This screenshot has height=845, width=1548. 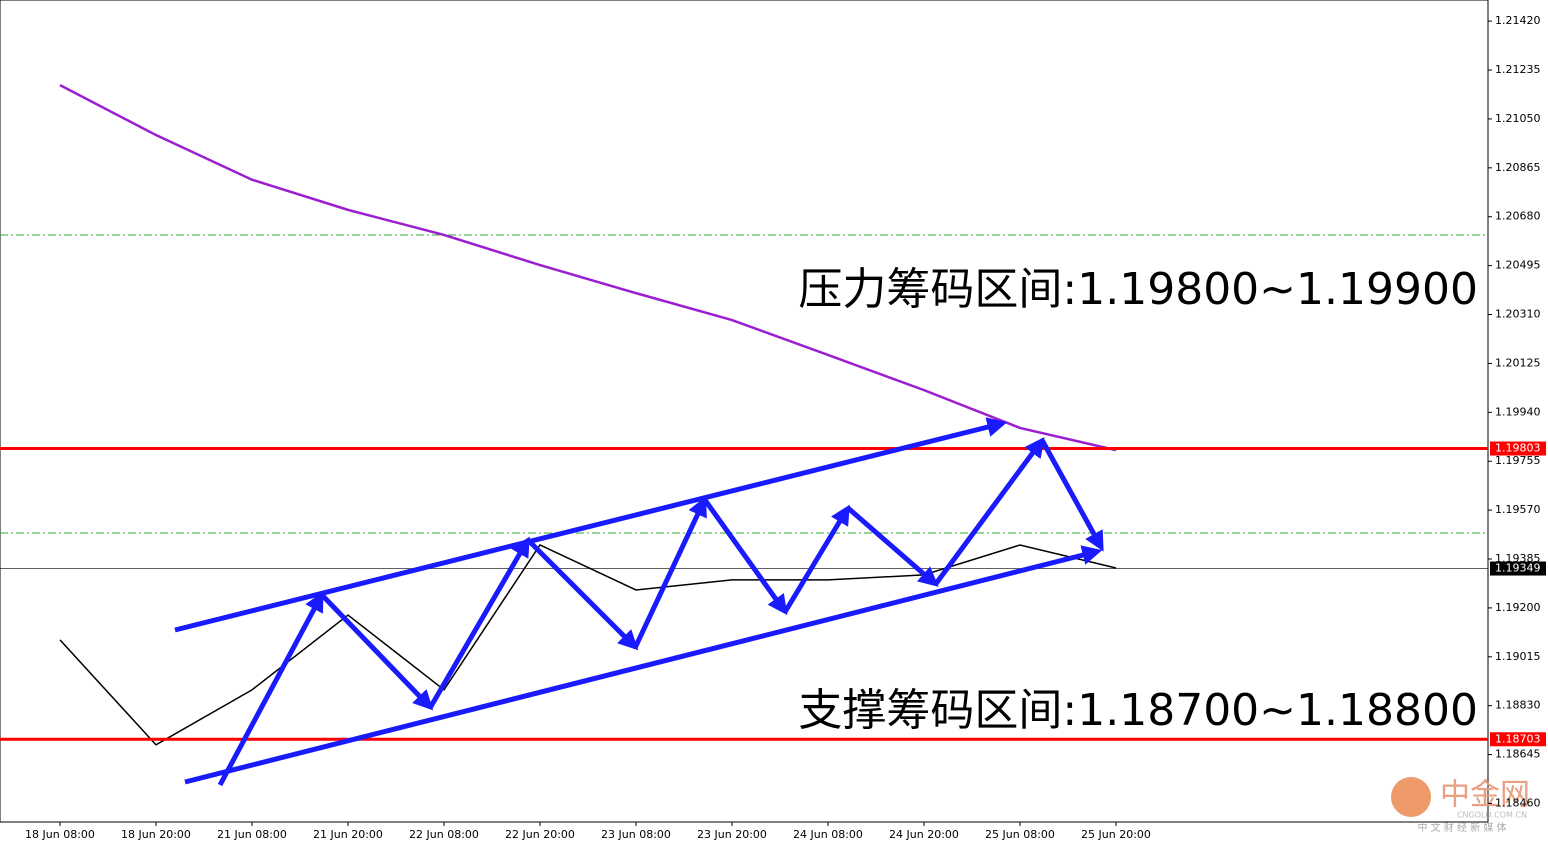 I want to click on y-tick-label: 1.19015, so click(x=1518, y=656).